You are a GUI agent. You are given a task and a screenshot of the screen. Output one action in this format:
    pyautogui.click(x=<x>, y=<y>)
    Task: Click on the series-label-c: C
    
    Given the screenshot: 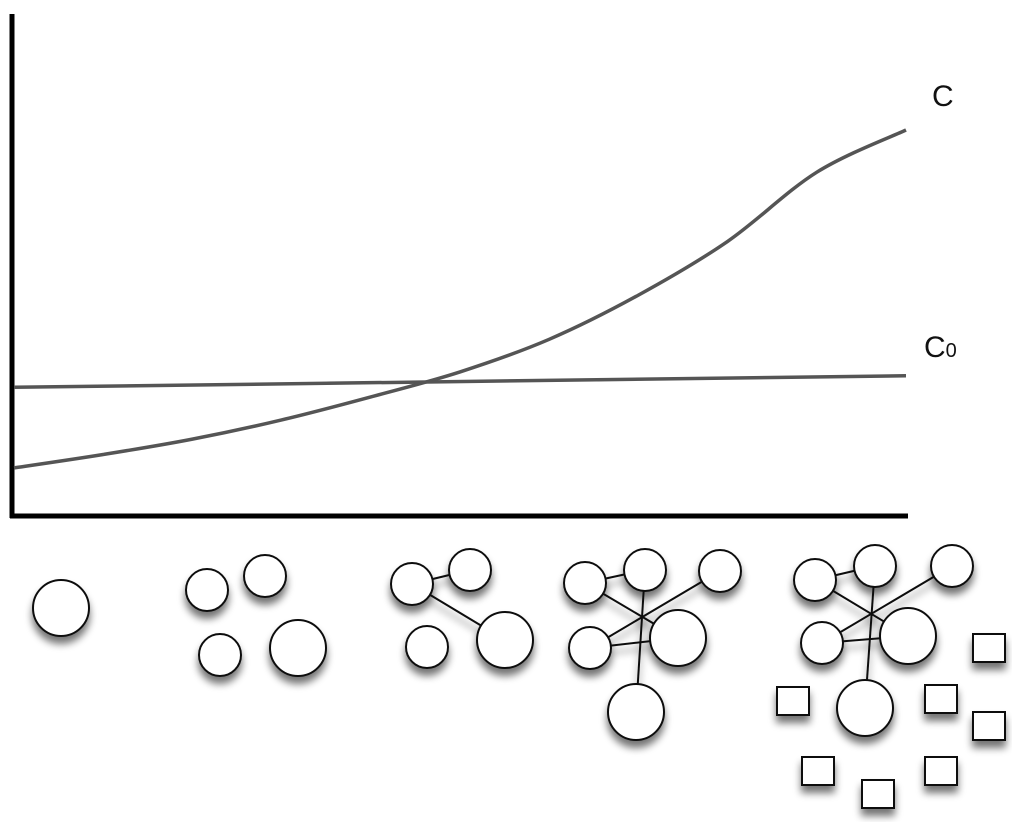 What is the action you would take?
    pyautogui.click(x=943, y=96)
    